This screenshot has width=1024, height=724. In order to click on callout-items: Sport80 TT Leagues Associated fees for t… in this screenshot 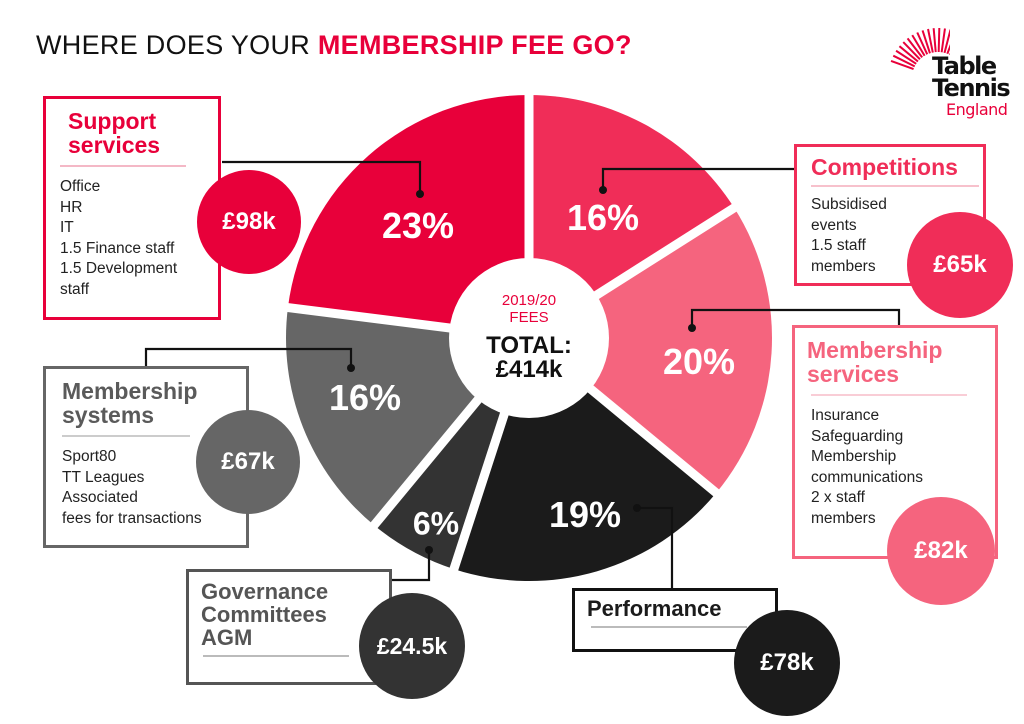, I will do `click(132, 487)`.